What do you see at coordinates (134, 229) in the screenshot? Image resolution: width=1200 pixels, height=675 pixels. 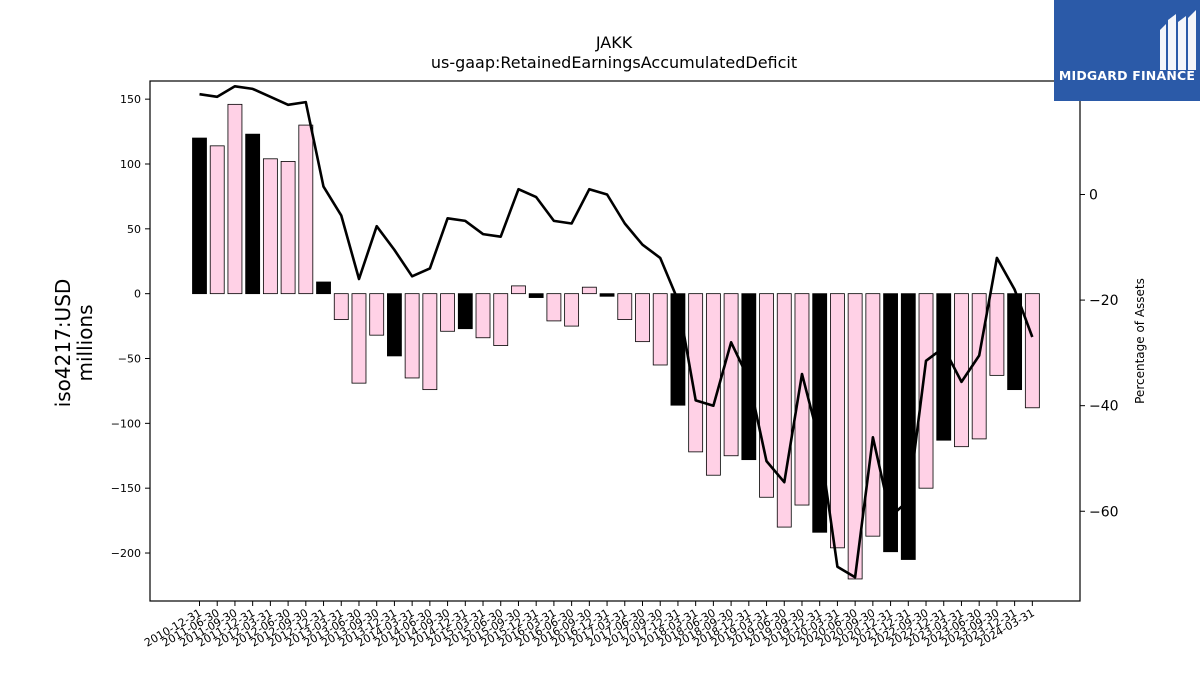 I see `y-tick-label: 50` at bounding box center [134, 229].